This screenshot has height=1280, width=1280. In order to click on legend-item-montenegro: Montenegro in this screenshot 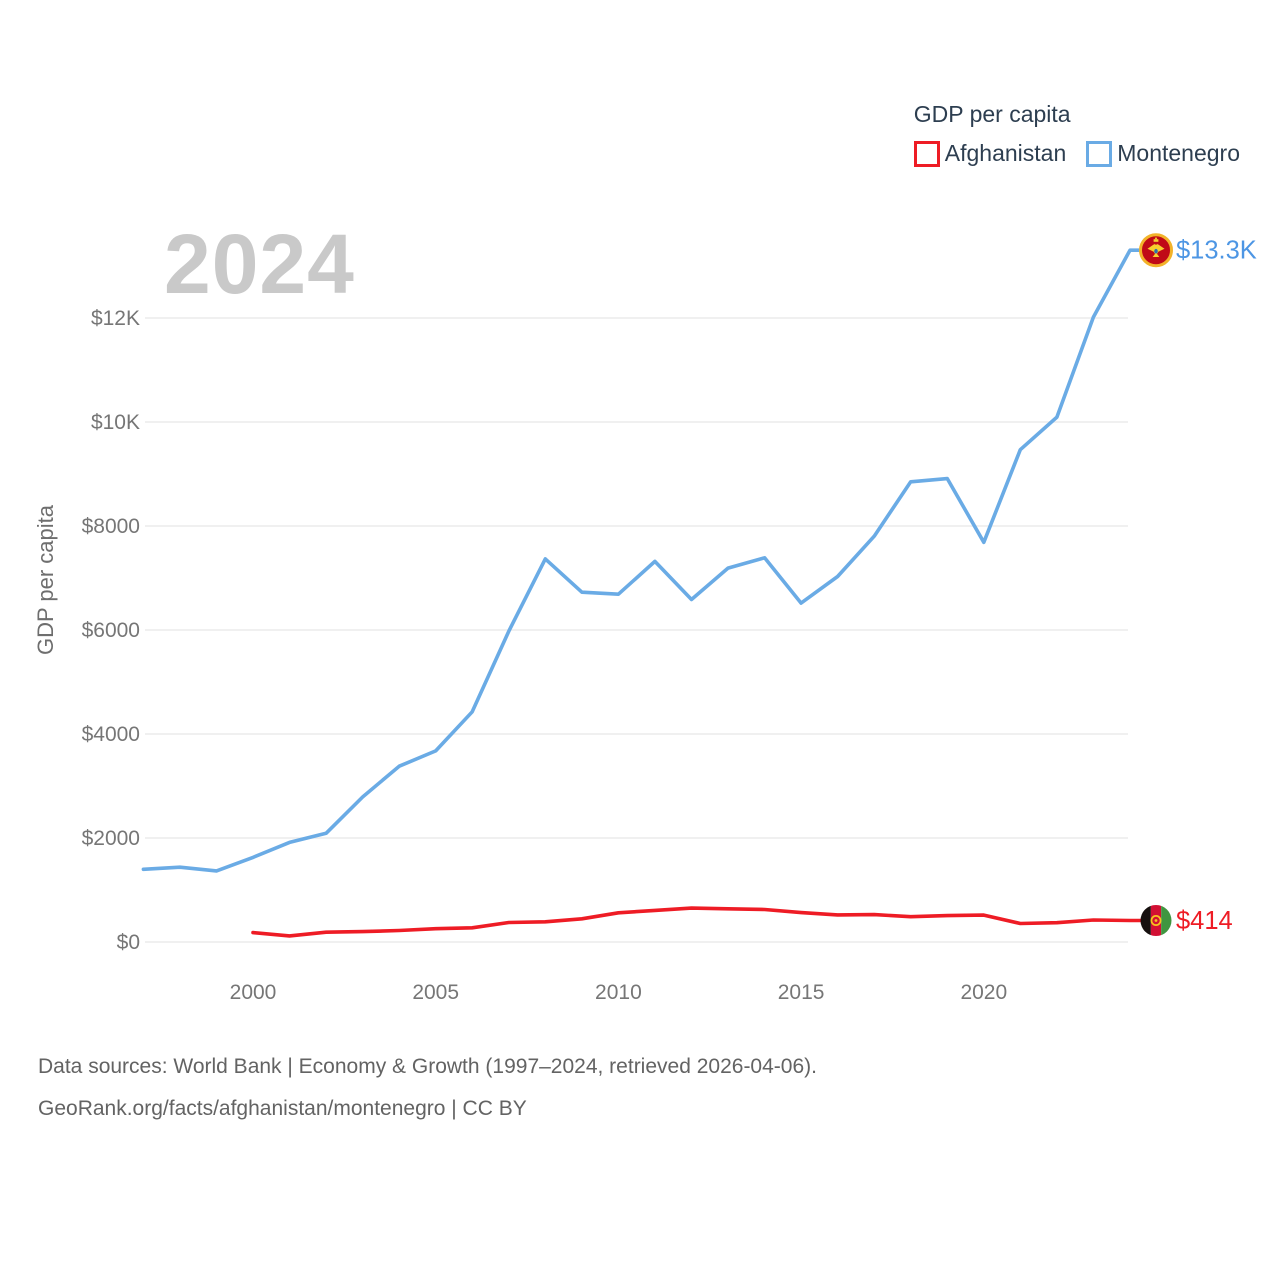, I will do `click(1163, 153)`.